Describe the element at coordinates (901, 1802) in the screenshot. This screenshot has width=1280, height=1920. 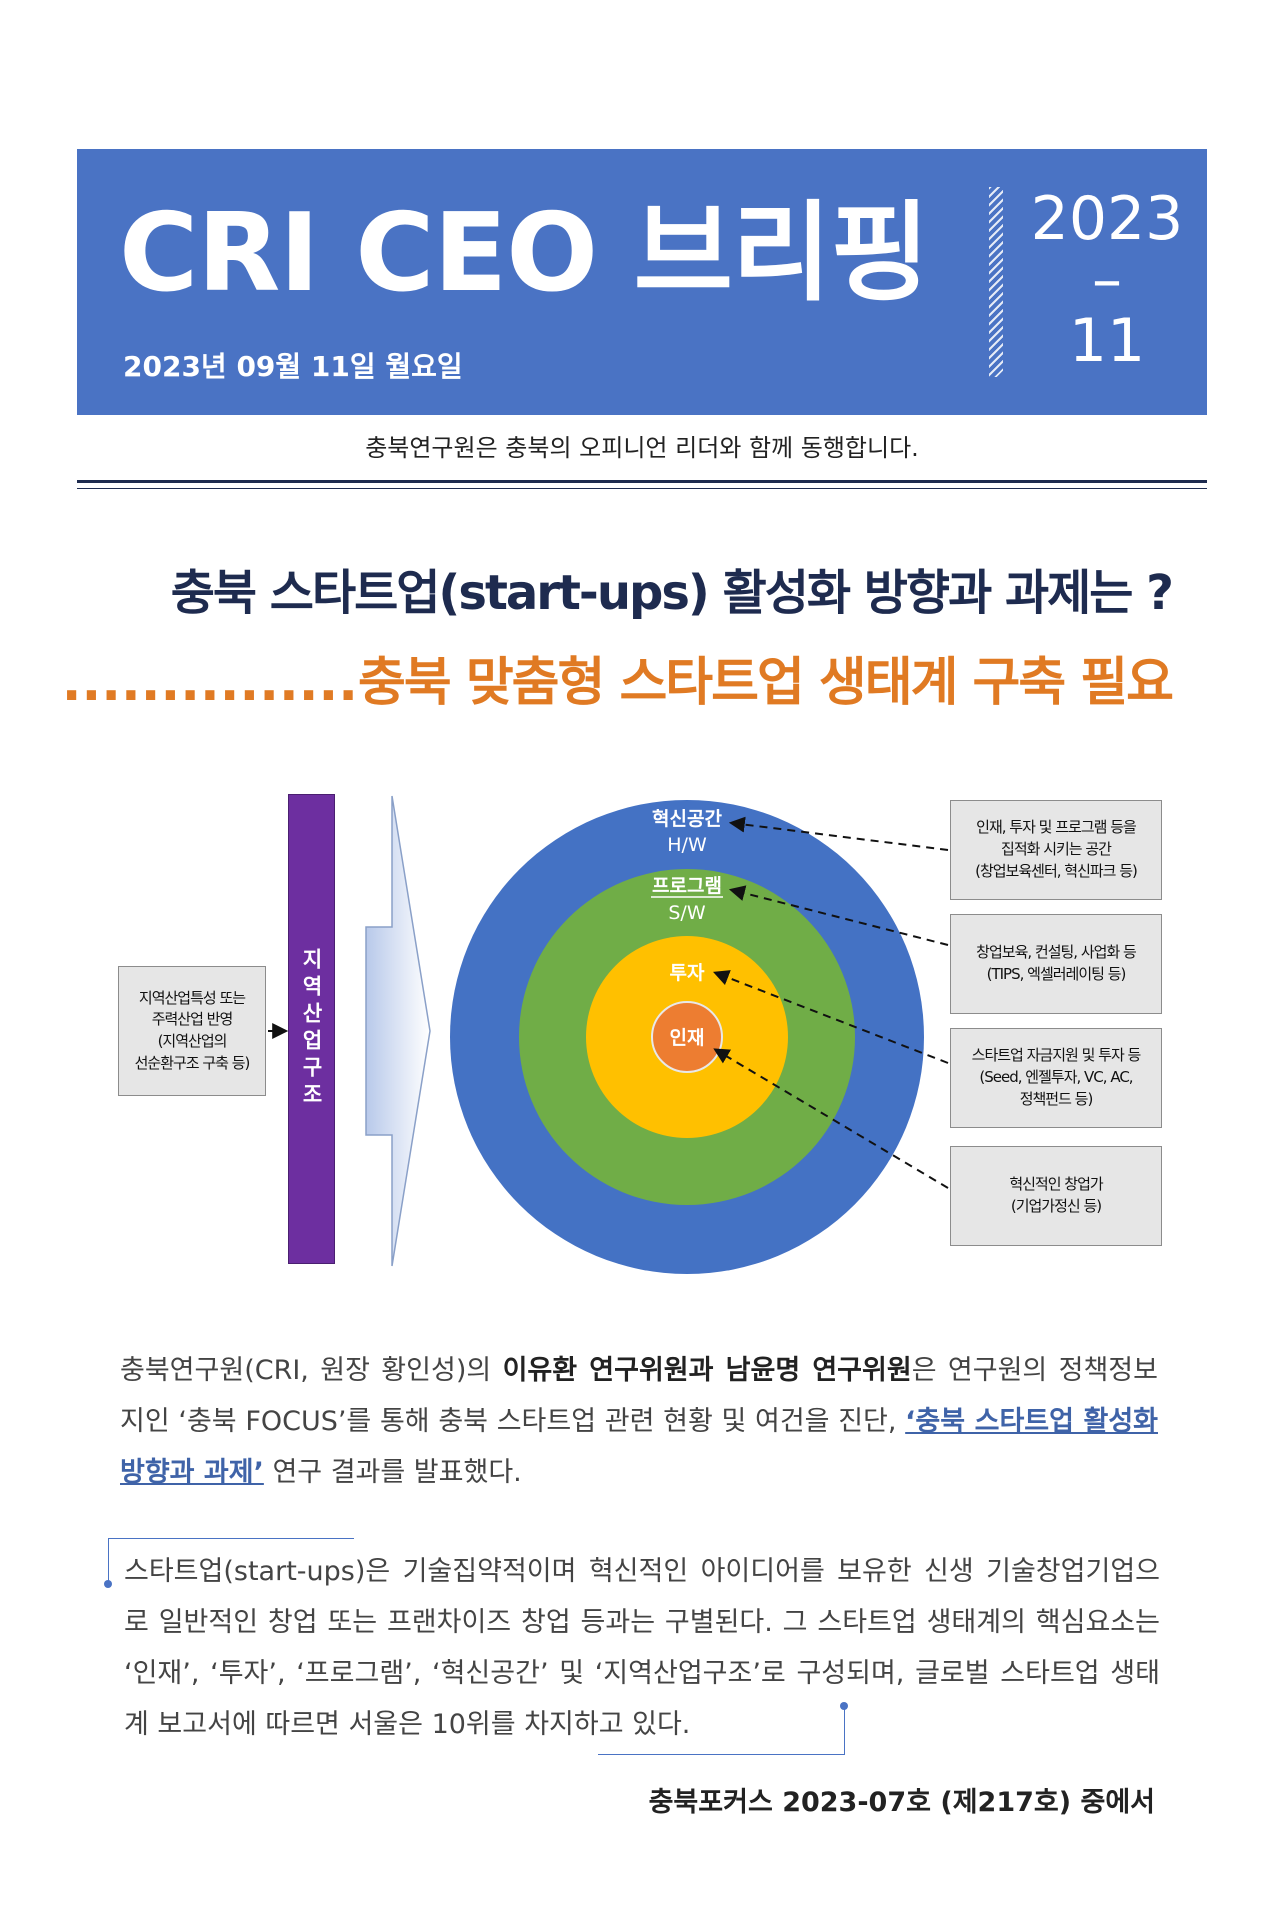
I see `source-citation: 충북포커스 2023-07호 (제217호) 중에서` at that location.